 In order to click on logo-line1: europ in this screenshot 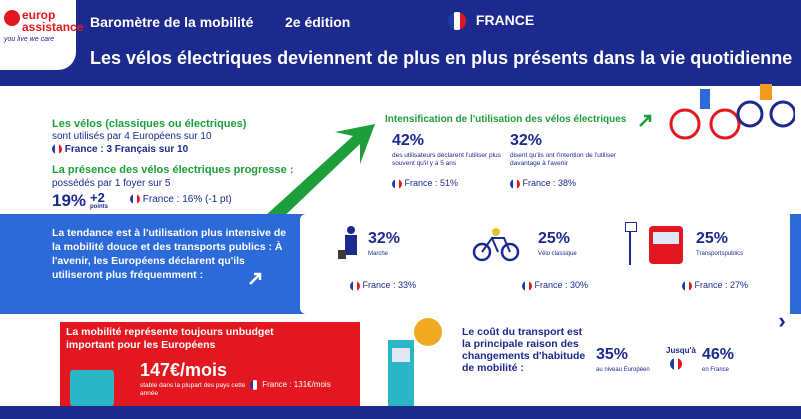, I will do `click(39, 15)`.